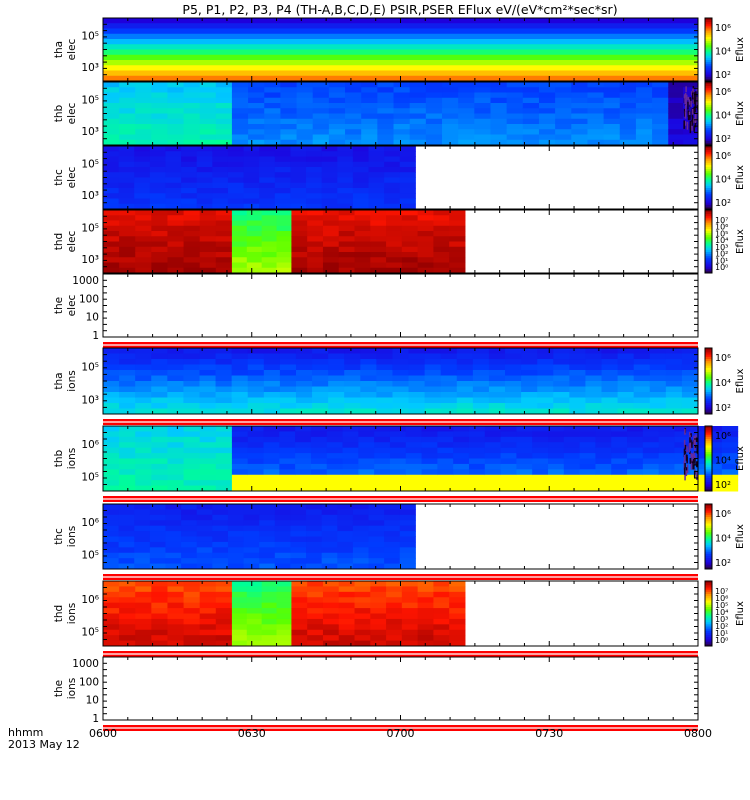  What do you see at coordinates (740, 613) in the screenshot?
I see `colorbar-label: Eflux` at bounding box center [740, 613].